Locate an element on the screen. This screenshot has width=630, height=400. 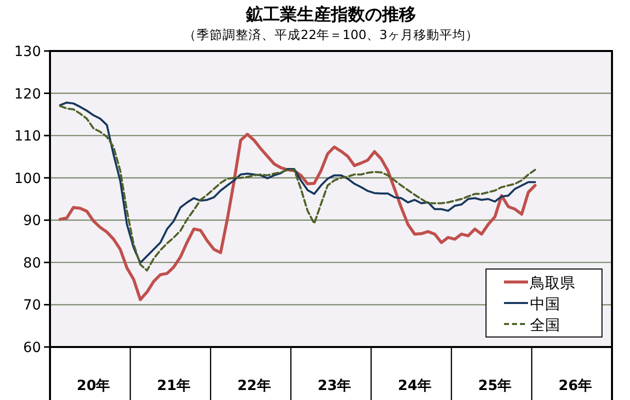
chart-subtitle: （季節調整済、平成22年＝100、3ヶ月移動平均） is located at coordinates (331, 34).